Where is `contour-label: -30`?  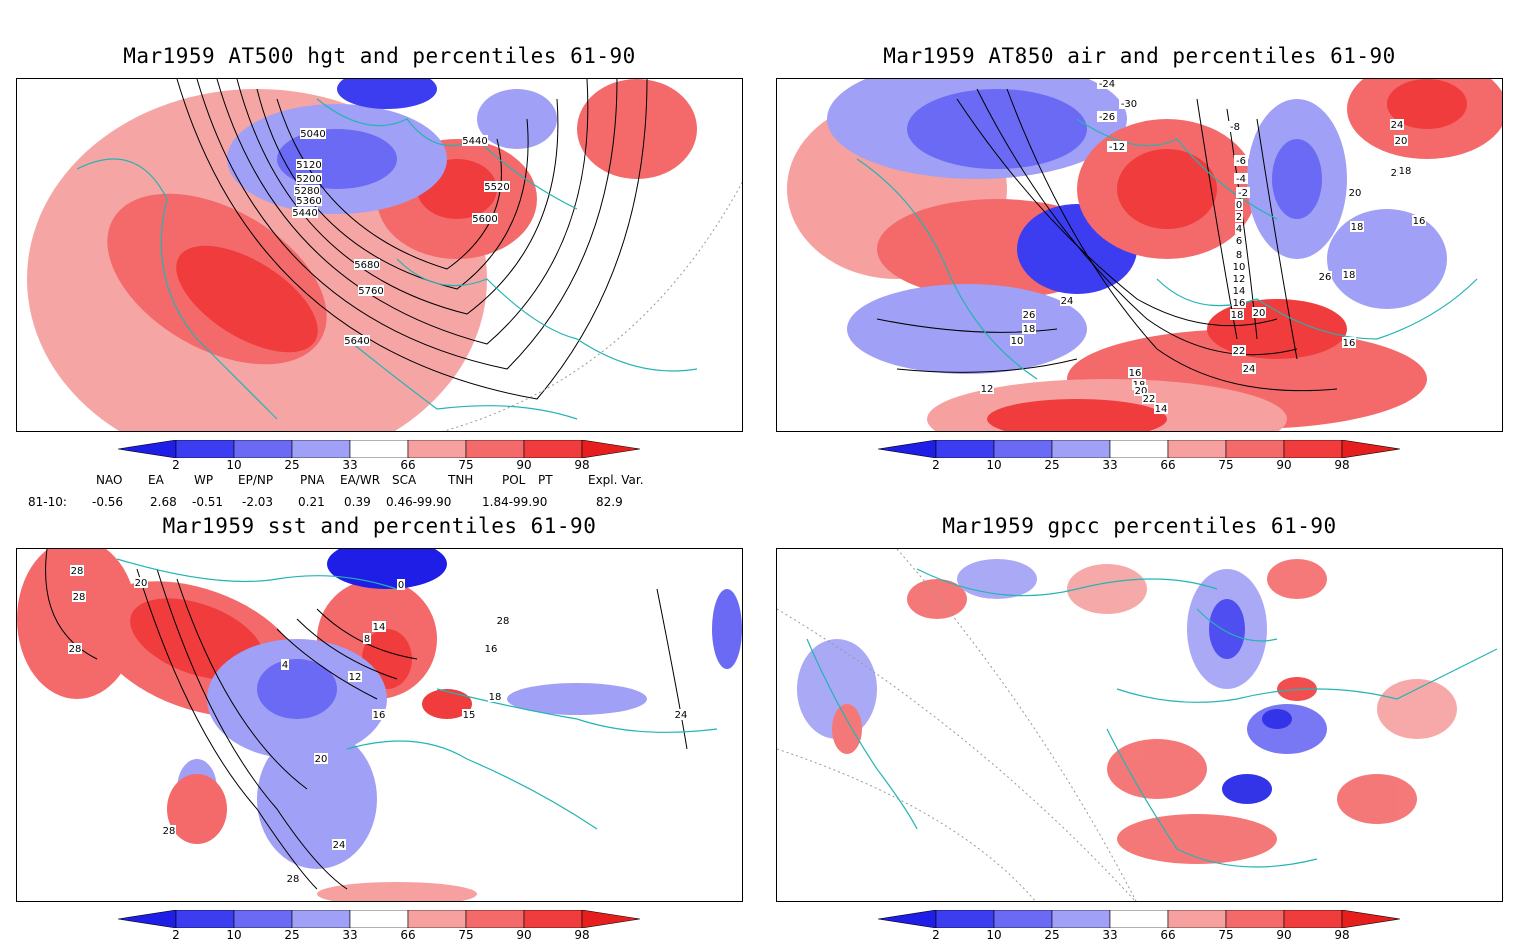
contour-label: -30 is located at coordinates (1129, 104).